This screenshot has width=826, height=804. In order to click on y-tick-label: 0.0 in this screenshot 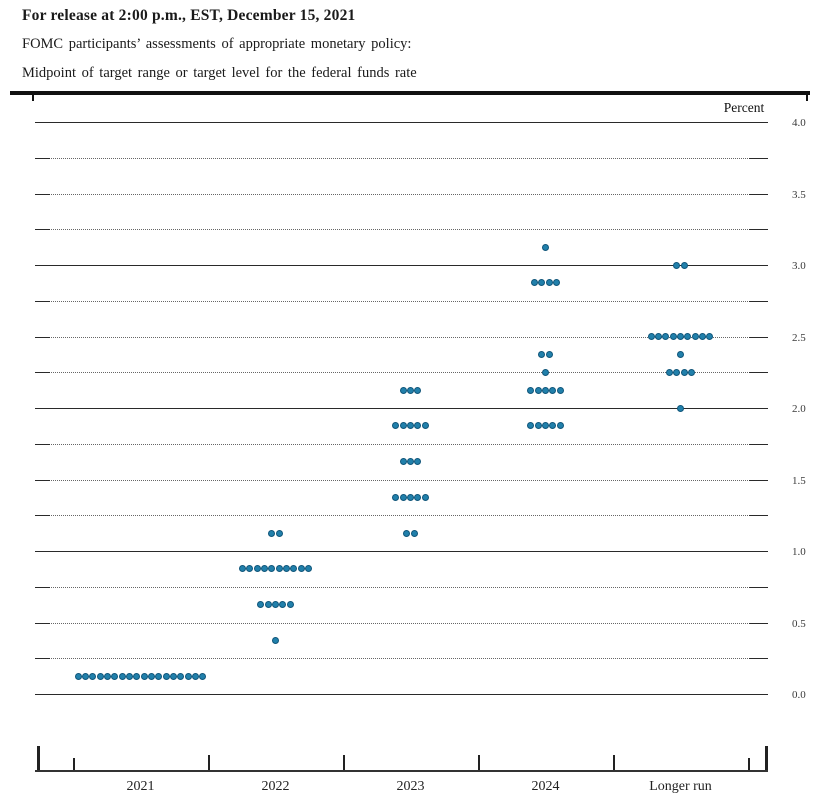, I will do `click(799, 695)`.